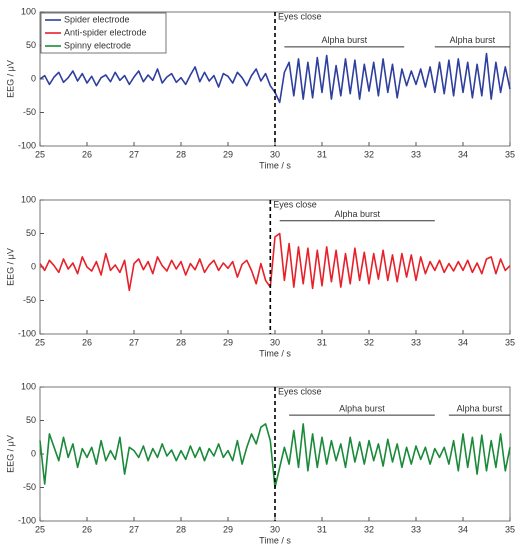 The height and width of the screenshot is (550, 522). I want to click on legend-box, so click(103, 33).